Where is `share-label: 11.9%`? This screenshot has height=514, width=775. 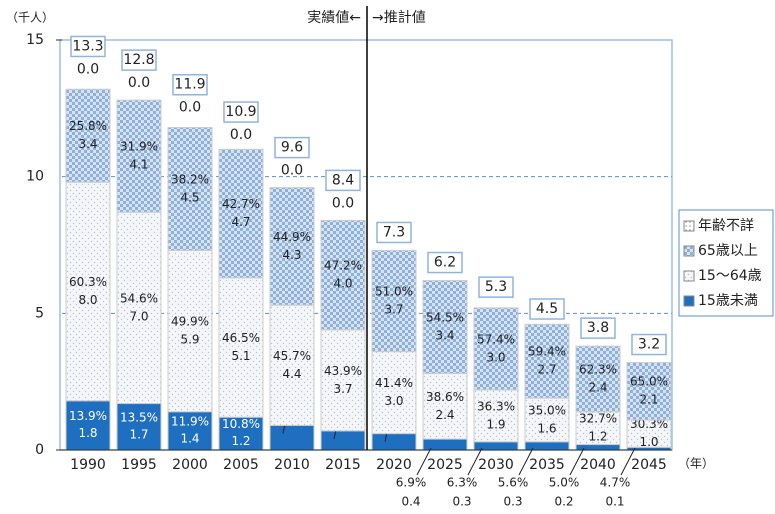 share-label: 11.9% is located at coordinates (190, 421).